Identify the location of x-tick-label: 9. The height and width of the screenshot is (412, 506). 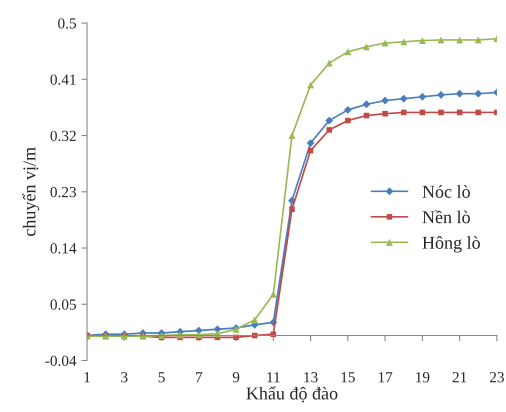
(236, 377).